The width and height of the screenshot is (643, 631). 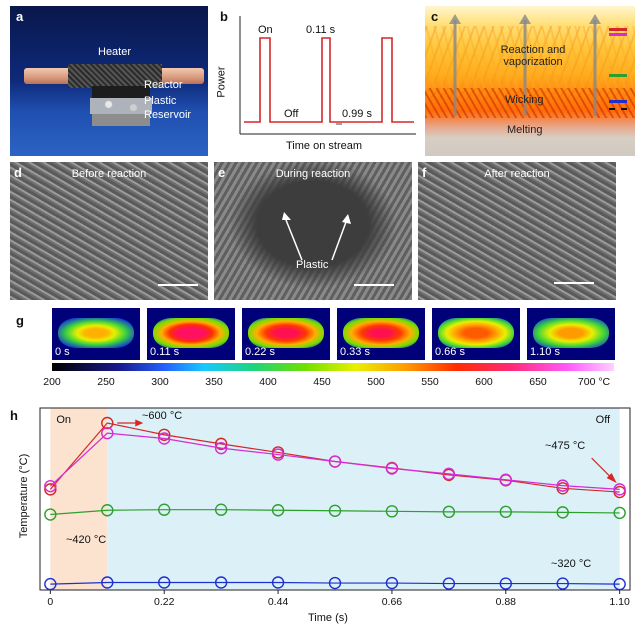 I want to click on b-on-label: On, so click(x=265, y=30).